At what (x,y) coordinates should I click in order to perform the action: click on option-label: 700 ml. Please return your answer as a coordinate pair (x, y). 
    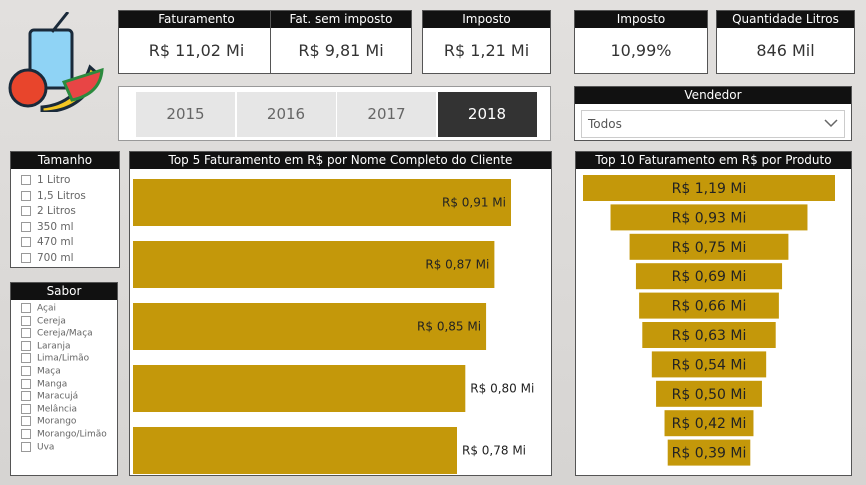
    Looking at the image, I should click on (55, 258).